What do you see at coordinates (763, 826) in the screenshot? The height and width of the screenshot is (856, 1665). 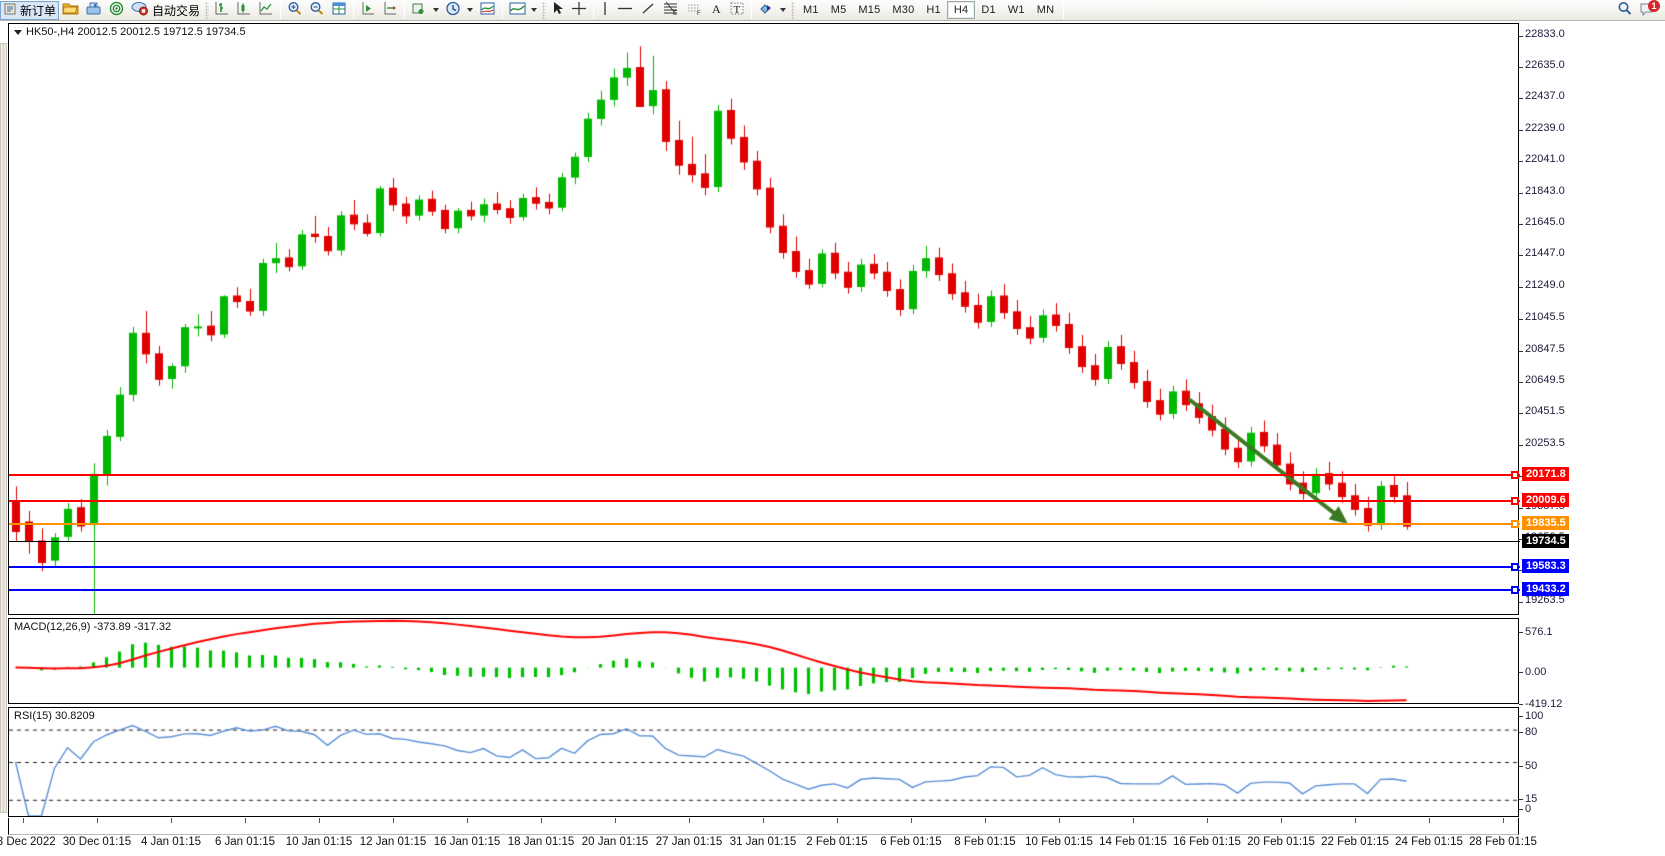 I see `time-axis` at bounding box center [763, 826].